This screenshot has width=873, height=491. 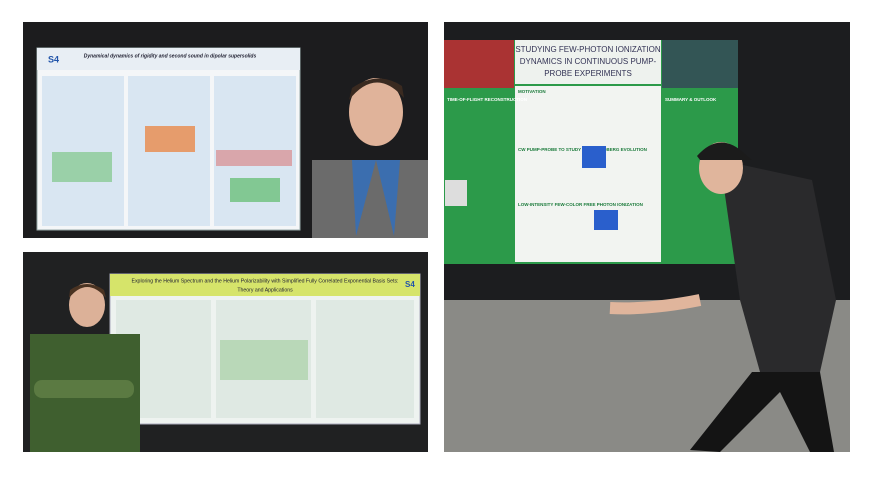 I want to click on poster-title: Theory and Applications, so click(x=265, y=290).